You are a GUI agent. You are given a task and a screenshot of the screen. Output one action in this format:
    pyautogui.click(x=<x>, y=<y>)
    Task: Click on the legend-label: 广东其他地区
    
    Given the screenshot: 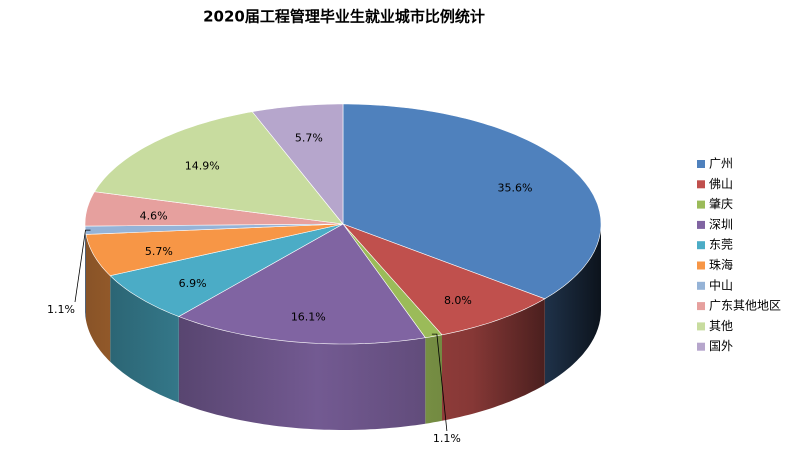 What is the action you would take?
    pyautogui.click(x=745, y=306)
    